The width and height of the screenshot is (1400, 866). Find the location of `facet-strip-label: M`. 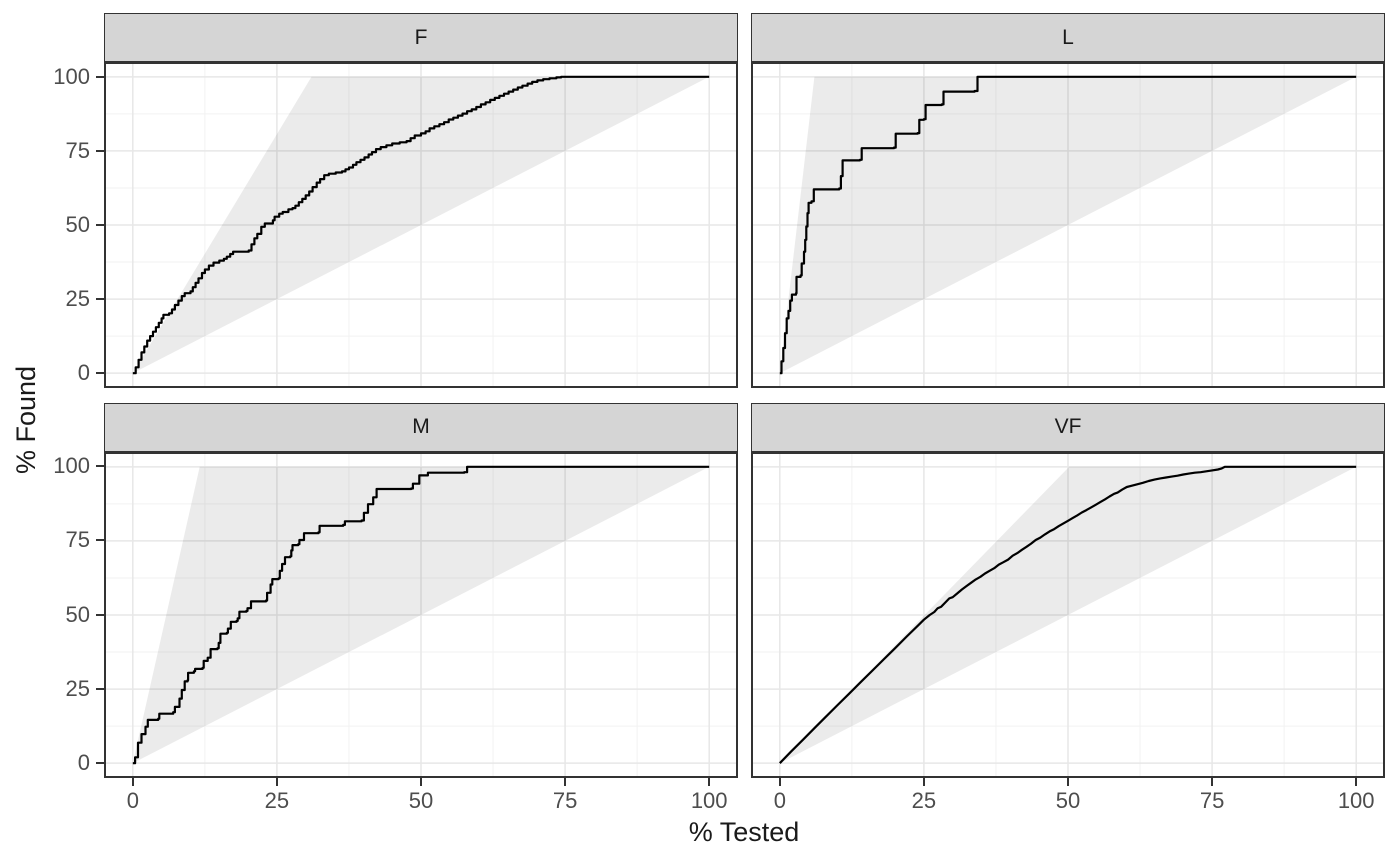

facet-strip-label: M is located at coordinates (421, 426).